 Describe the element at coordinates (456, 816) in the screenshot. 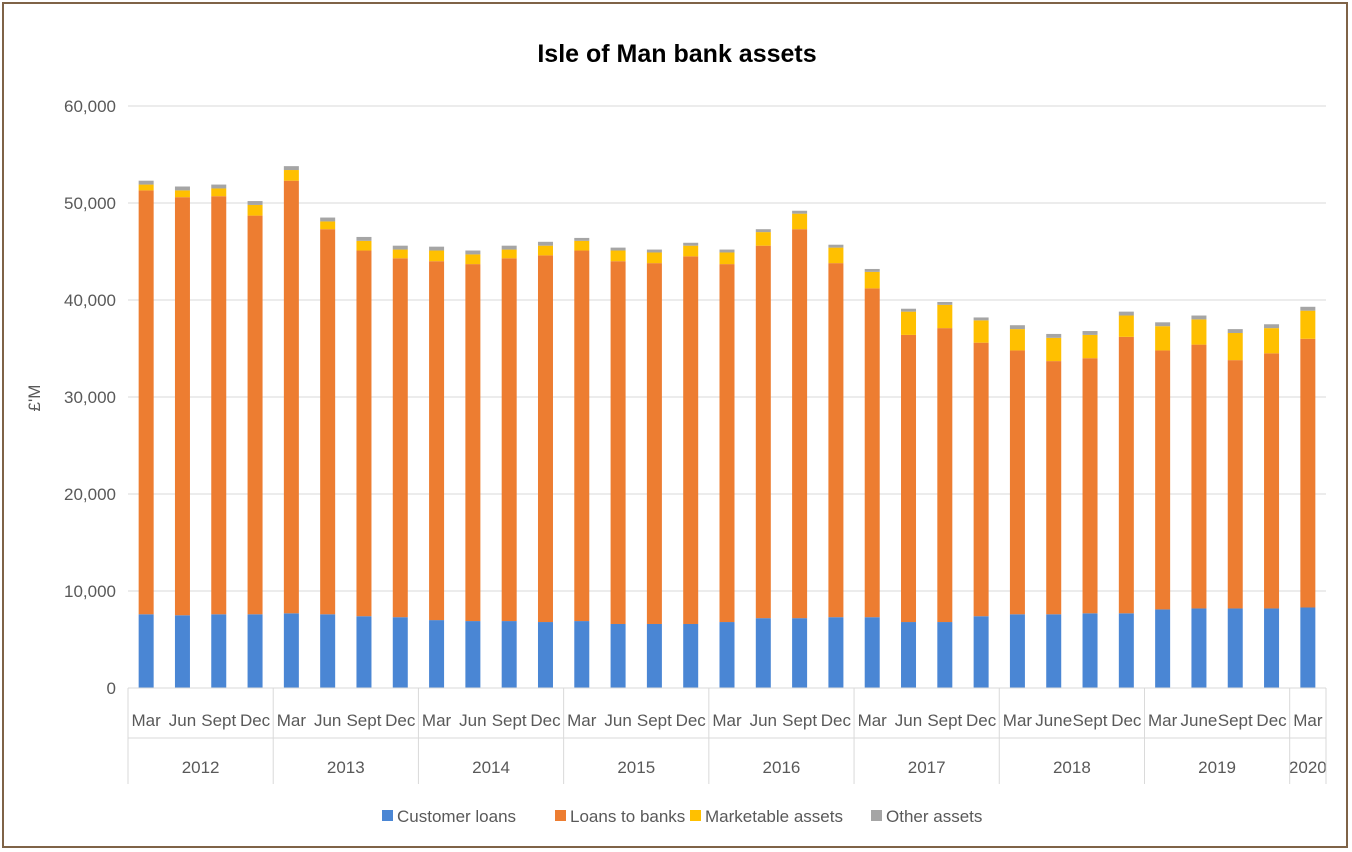

I see `legend-label: Customer loans` at that location.